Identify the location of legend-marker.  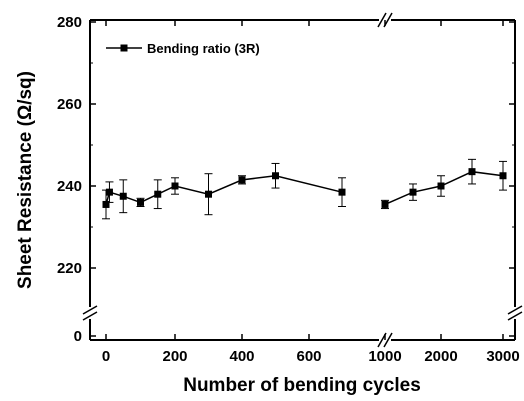
(124, 48).